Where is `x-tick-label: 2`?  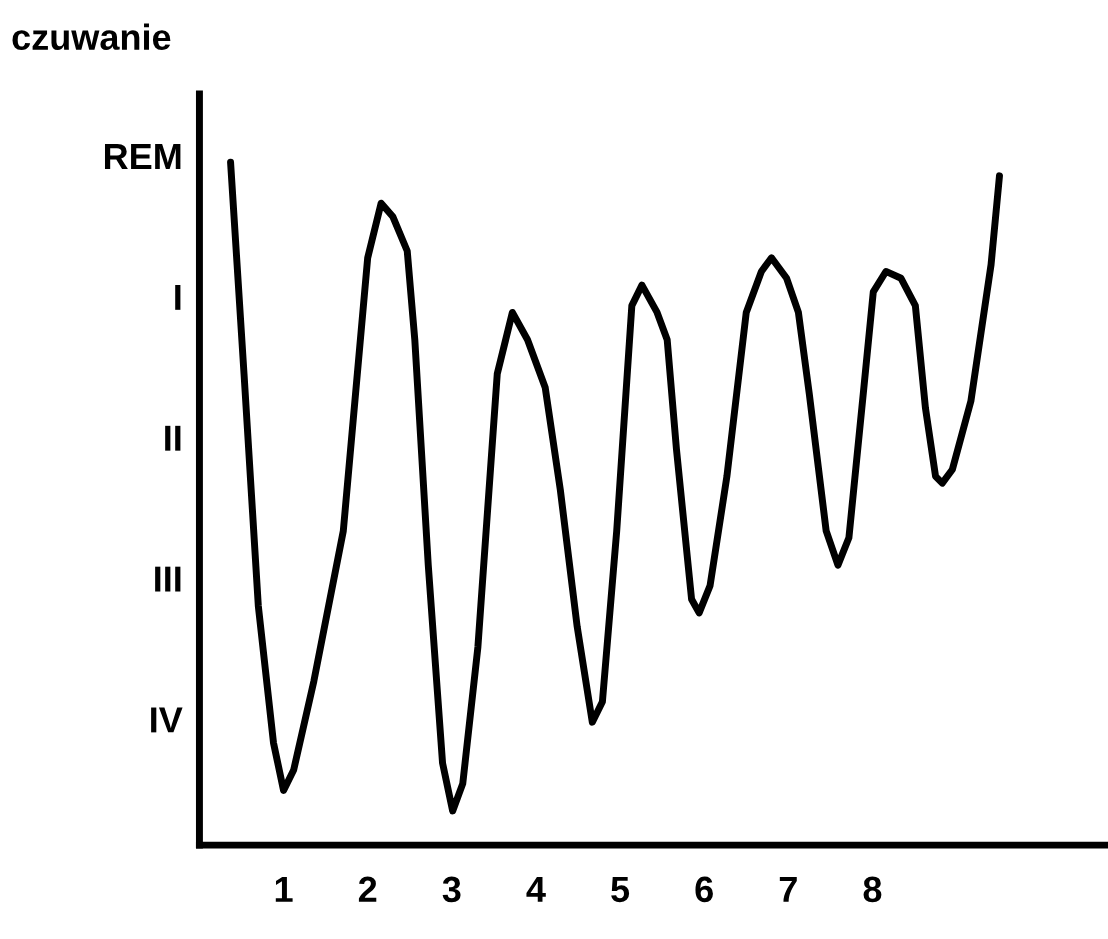
x-tick-label: 2 is located at coordinates (367, 889).